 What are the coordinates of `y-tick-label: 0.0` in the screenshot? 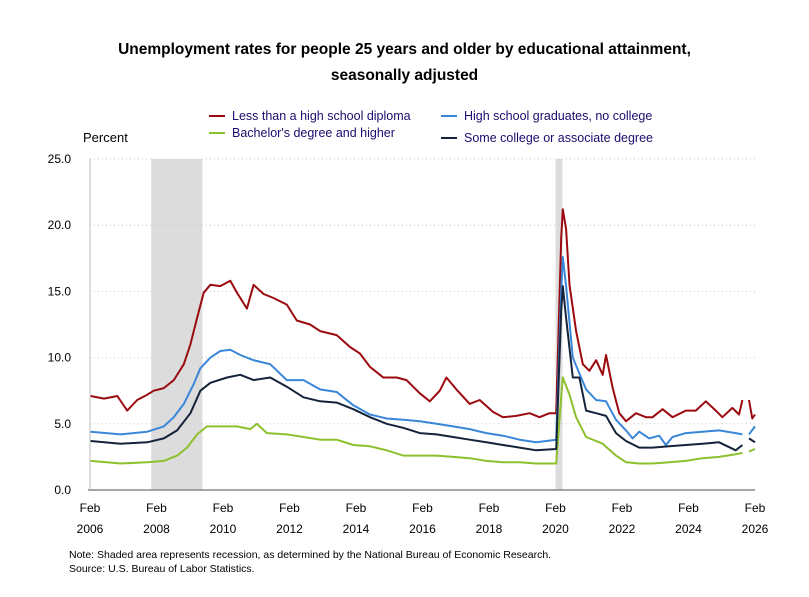 It's located at (62, 490).